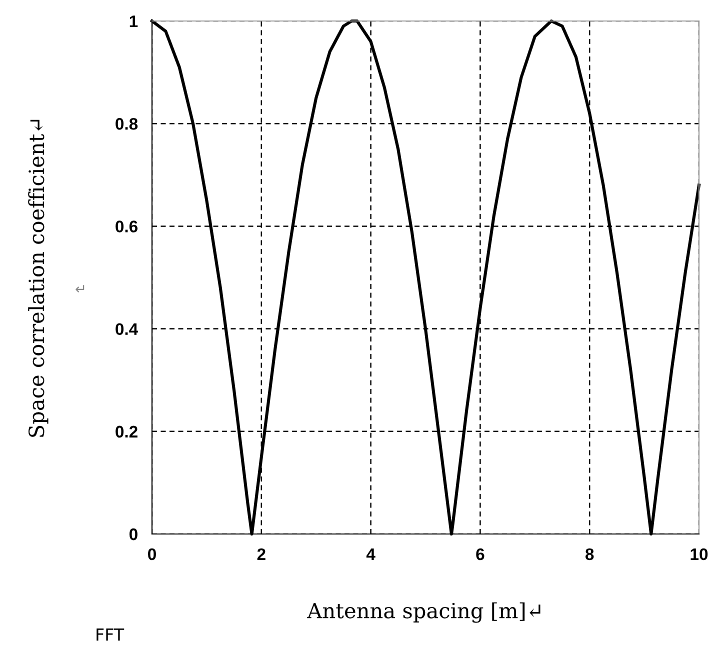  I want to click on x-tick-label: 4, so click(371, 554).